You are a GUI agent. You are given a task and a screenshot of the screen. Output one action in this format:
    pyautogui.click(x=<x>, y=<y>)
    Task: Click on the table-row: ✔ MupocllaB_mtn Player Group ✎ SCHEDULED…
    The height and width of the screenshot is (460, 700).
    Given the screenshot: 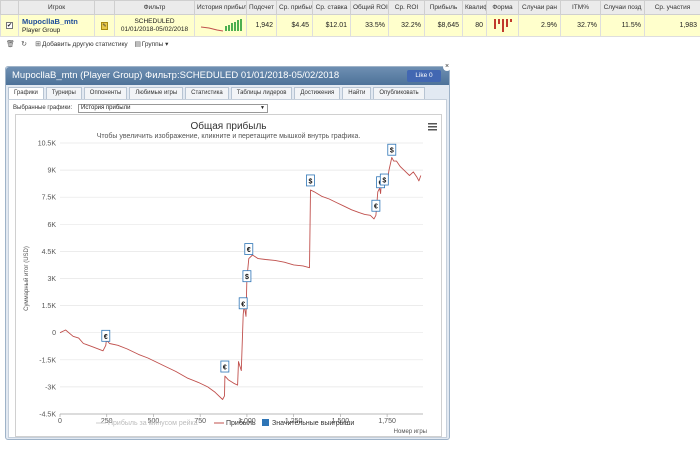 What is the action you would take?
    pyautogui.click(x=350, y=25)
    